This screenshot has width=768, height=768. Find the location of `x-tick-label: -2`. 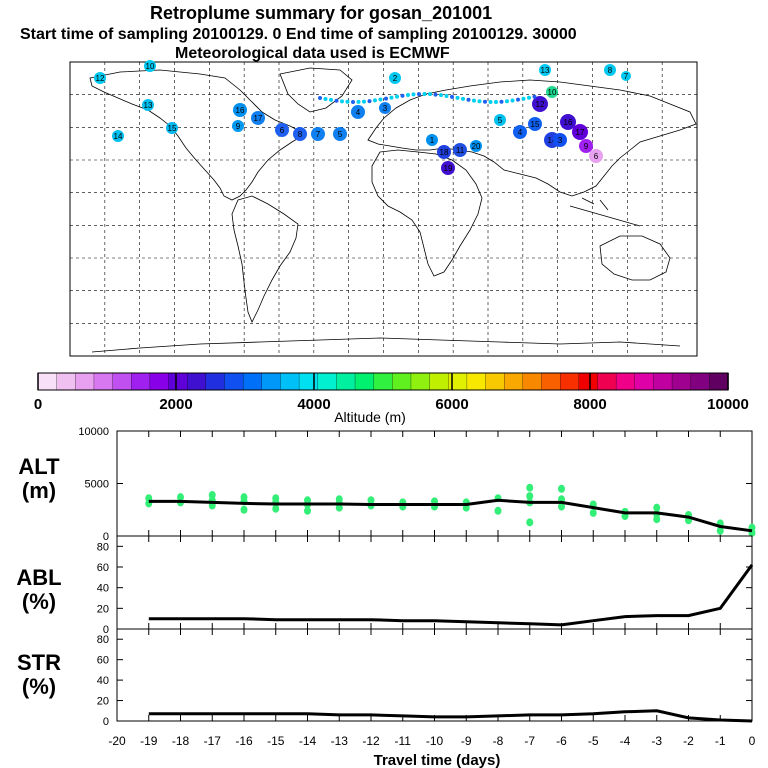

x-tick-label: -2 is located at coordinates (688, 741).